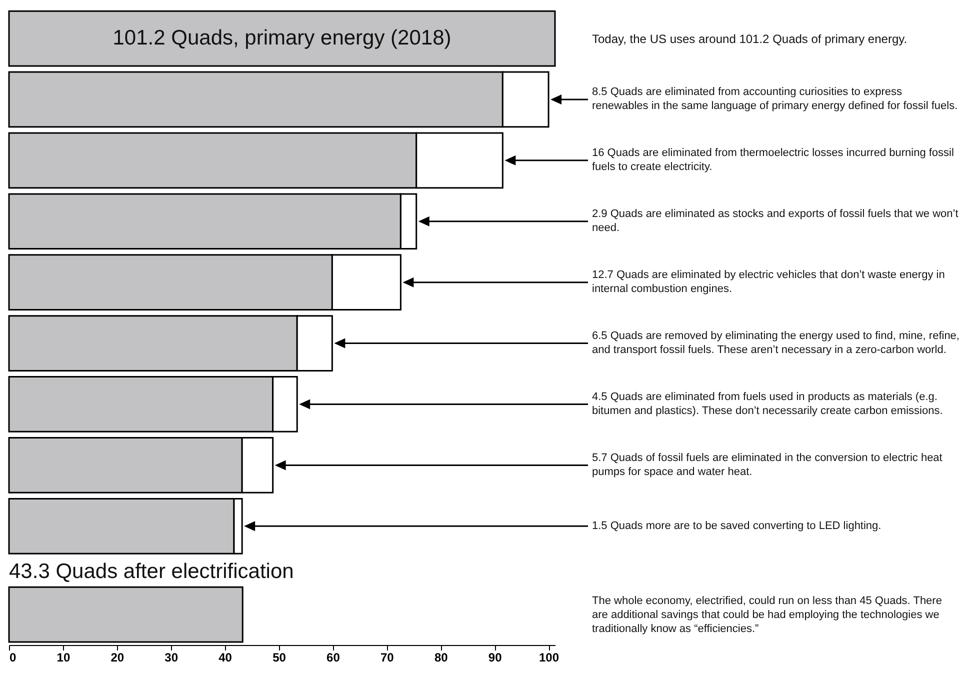  Describe the element at coordinates (776, 221) in the screenshot. I see `text: 2.9 Quads are eliminated as stocks and exports of fossil fuels that we won’t need.` at that location.